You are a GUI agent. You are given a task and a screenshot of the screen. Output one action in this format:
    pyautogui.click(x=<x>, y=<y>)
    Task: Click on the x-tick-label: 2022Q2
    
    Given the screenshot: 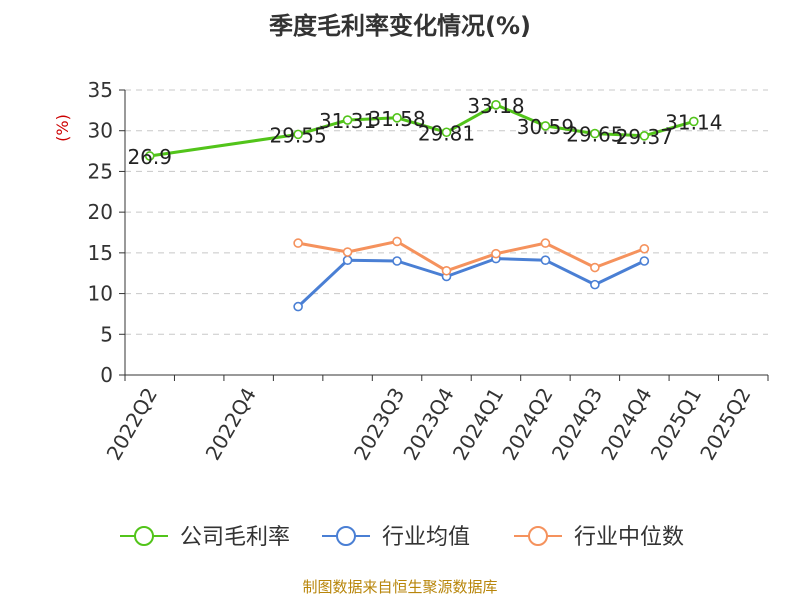 What is the action you would take?
    pyautogui.click(x=132, y=424)
    